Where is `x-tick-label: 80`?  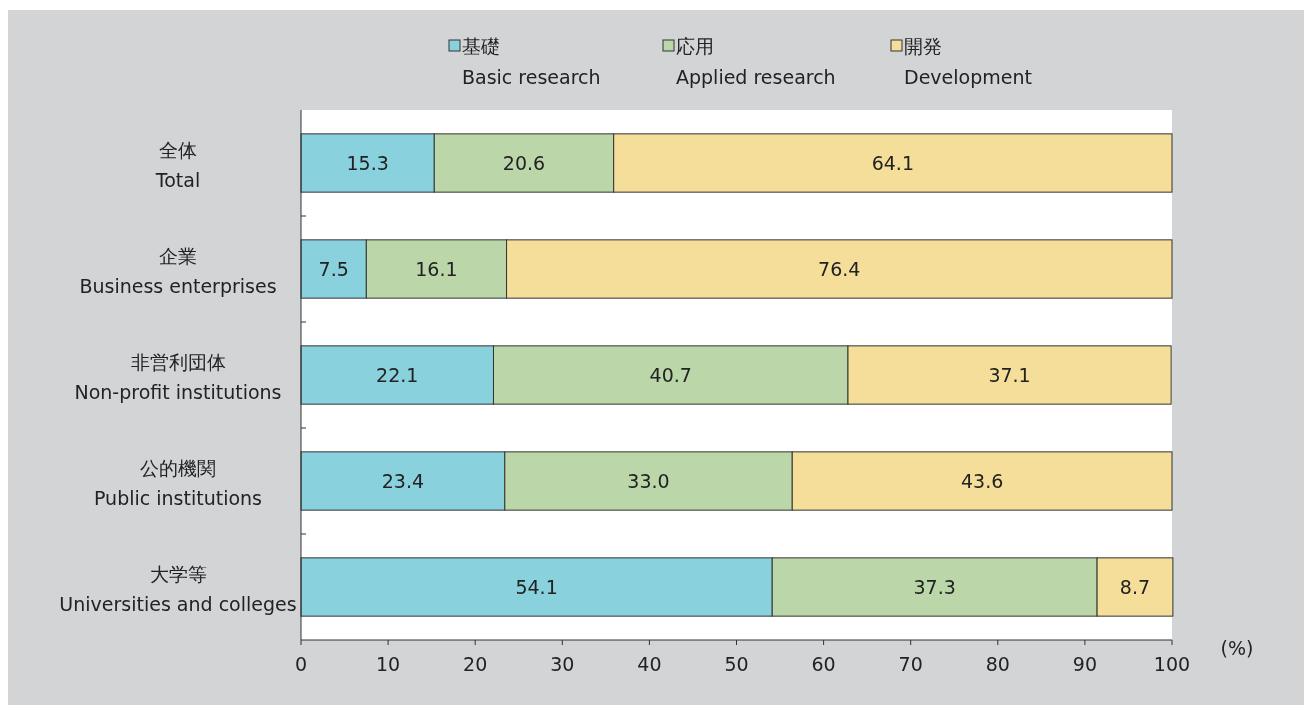
x-tick-label: 80 is located at coordinates (997, 664).